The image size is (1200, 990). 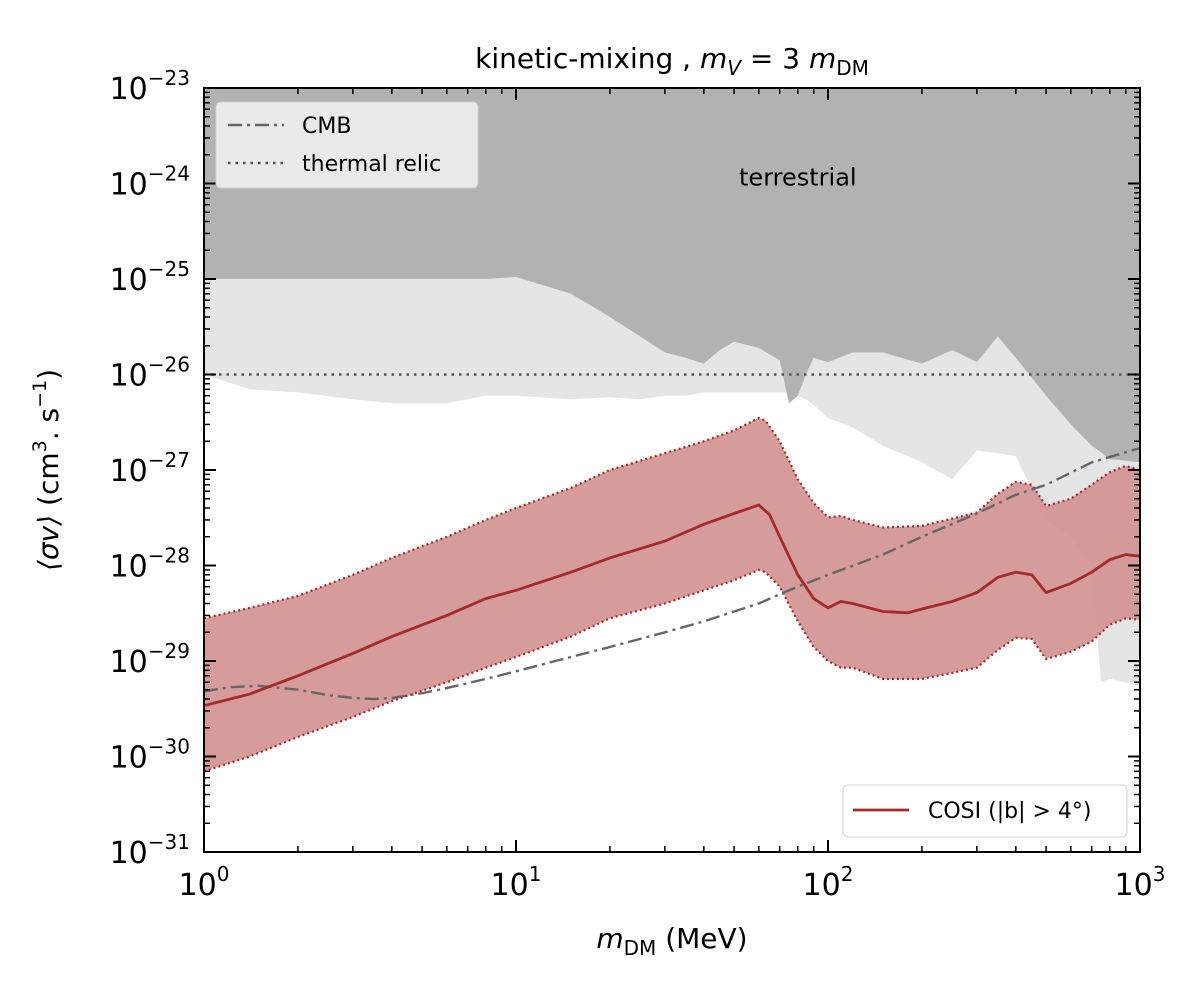 I want to click on x-tick-label: 10², so click(x=828, y=882).